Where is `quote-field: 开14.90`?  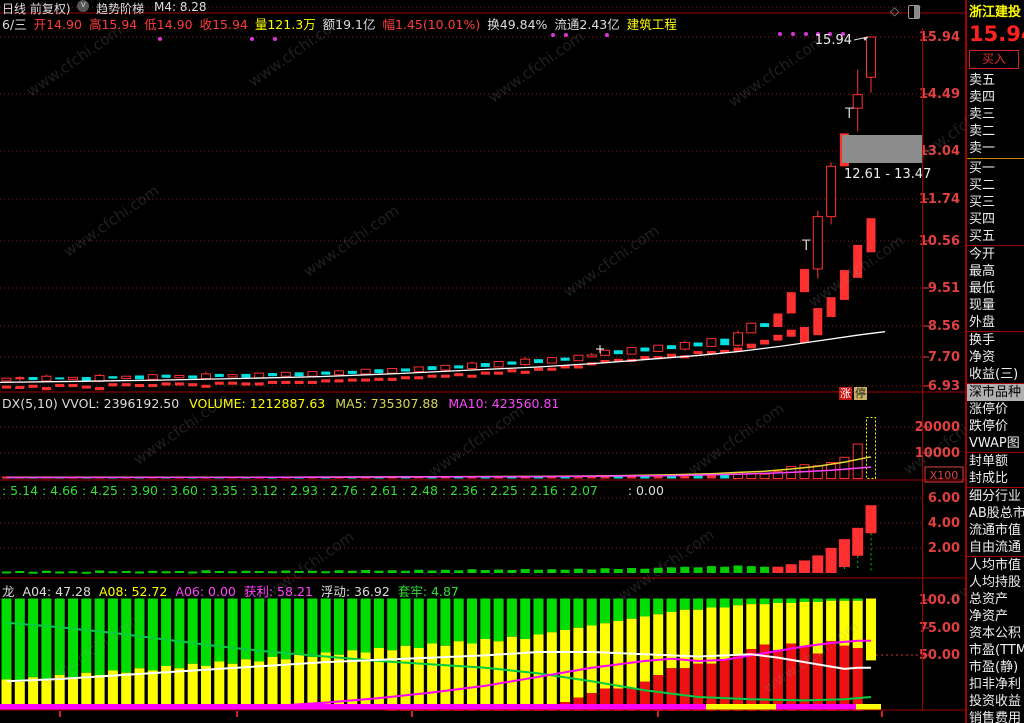 quote-field: 开14.90 is located at coordinates (57, 24).